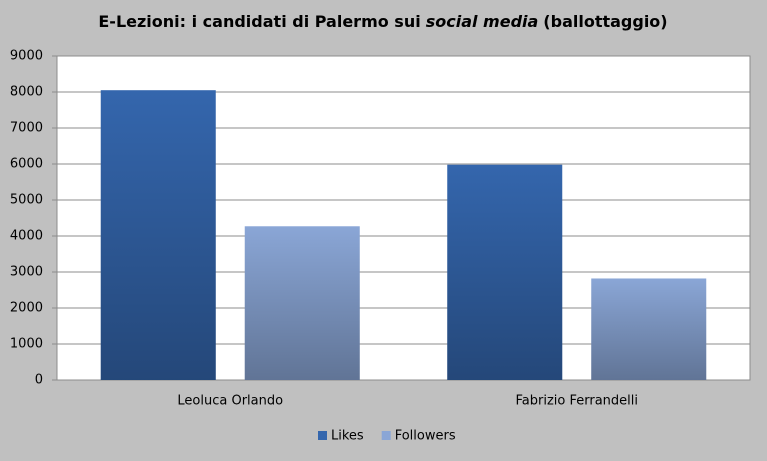 The image size is (767, 461). Describe the element at coordinates (26, 236) in the screenshot. I see `y-tick-label: 4000` at that location.